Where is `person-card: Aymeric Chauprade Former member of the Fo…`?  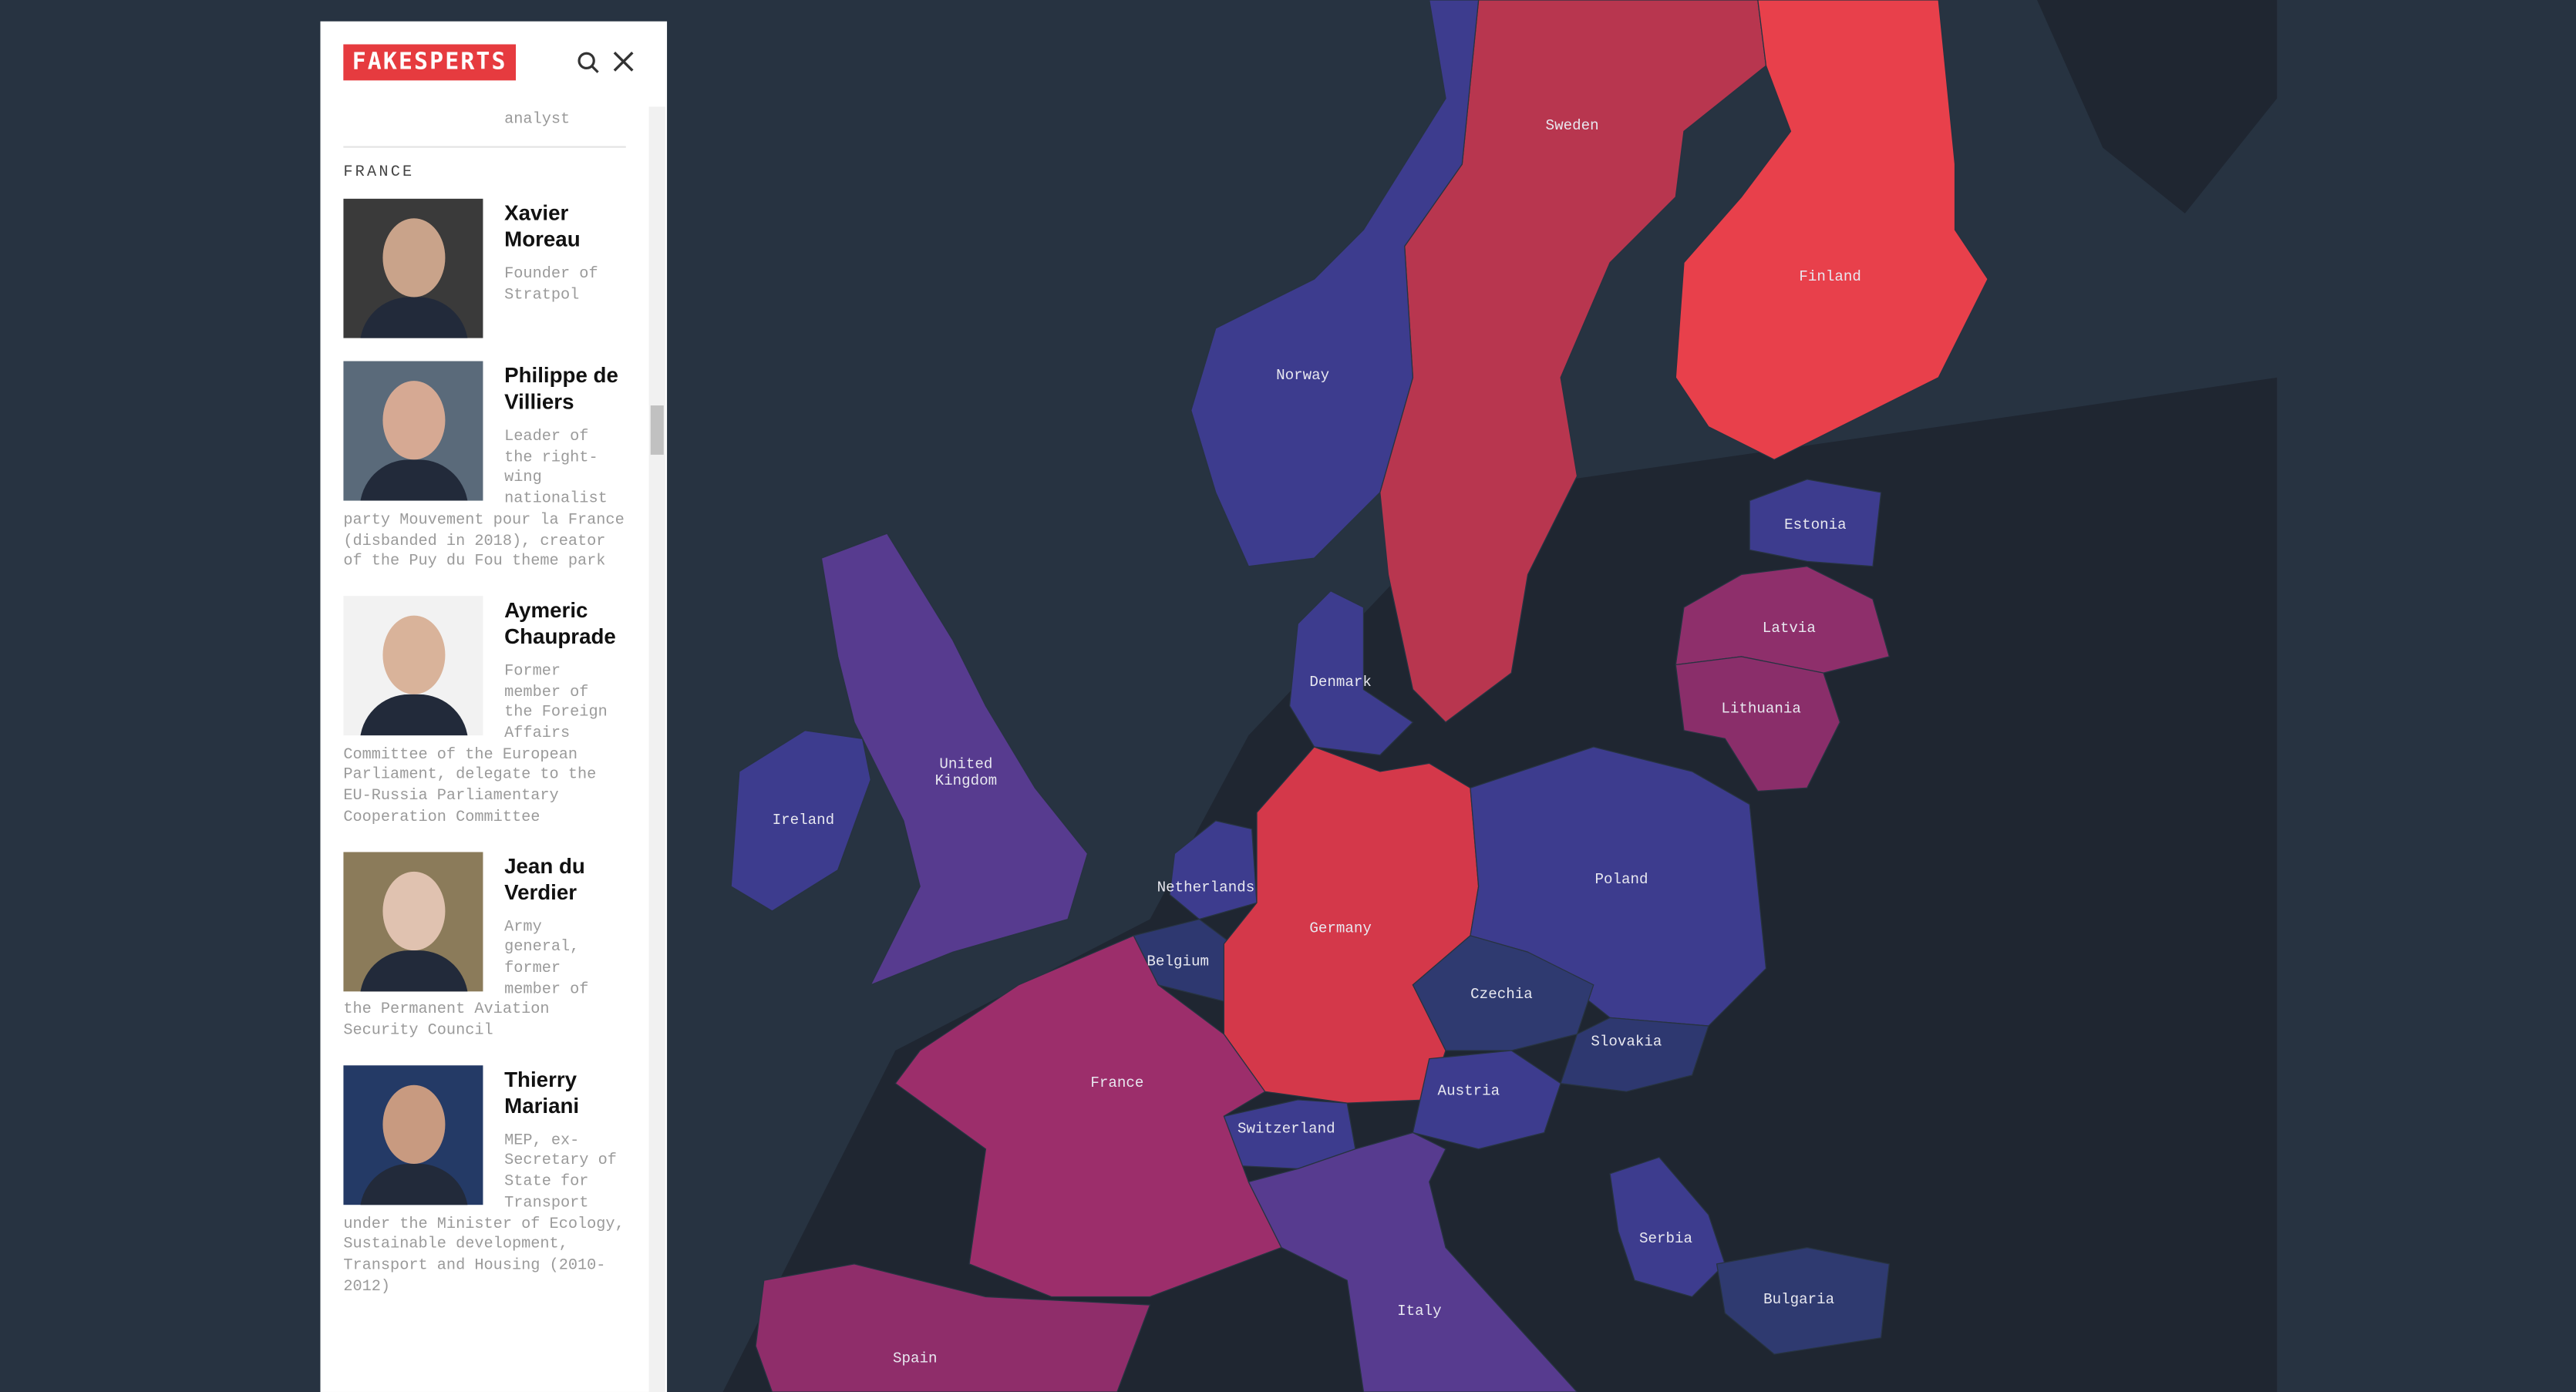
person-card: Aymeric Chauprade Former member of the Fo… is located at coordinates (484, 712).